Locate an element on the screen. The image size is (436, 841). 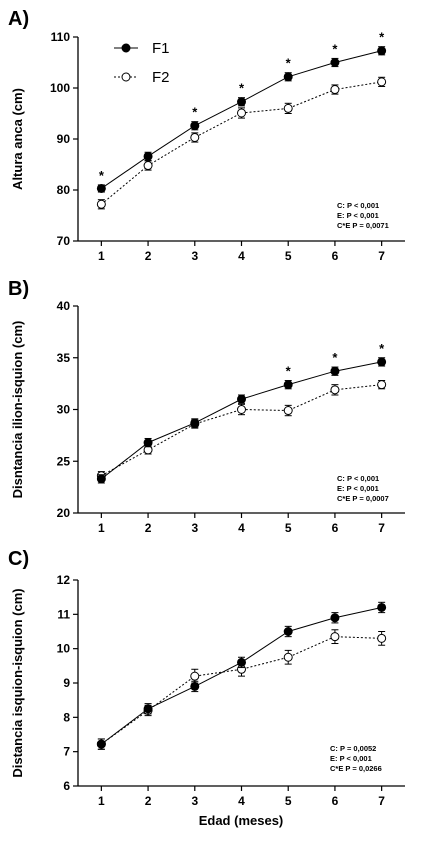
y-tick-label: 90 is located at coordinates (64, 139).